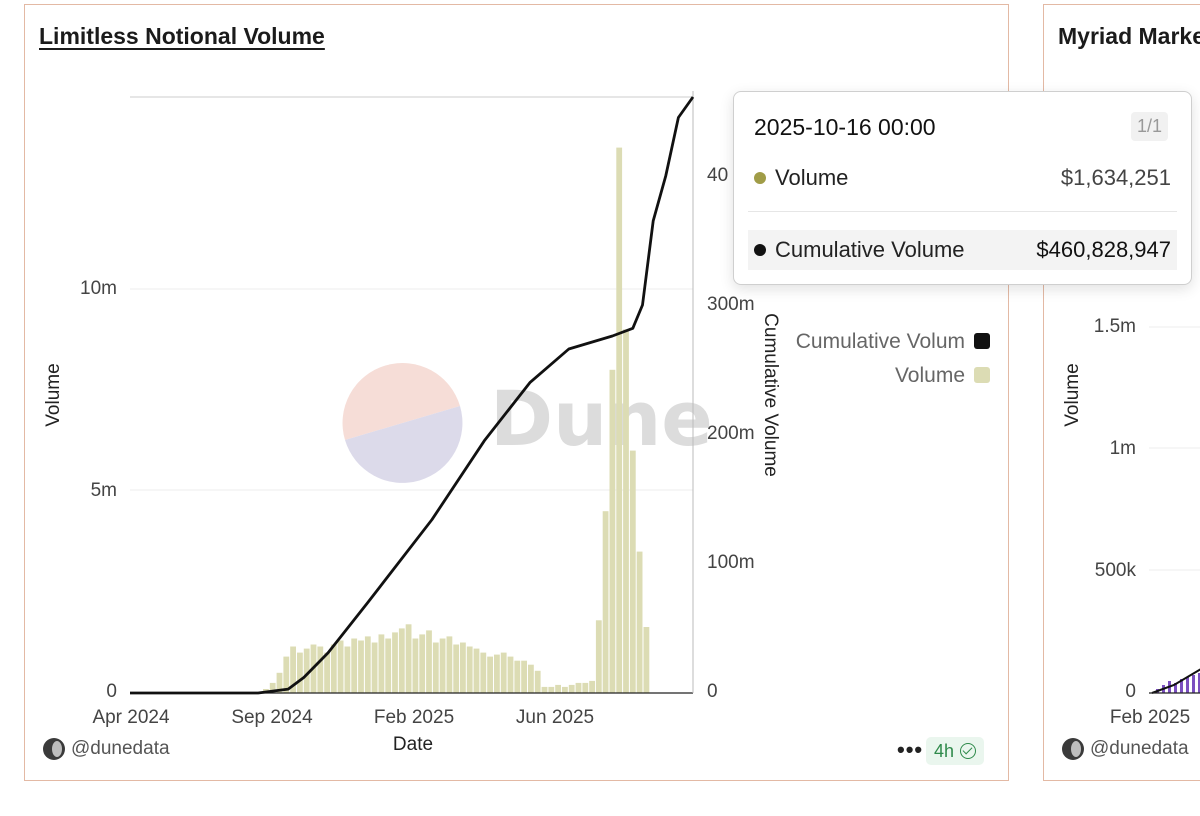 Image resolution: width=1200 pixels, height=816 pixels. I want to click on author-handle: @dunedata, so click(120, 748).